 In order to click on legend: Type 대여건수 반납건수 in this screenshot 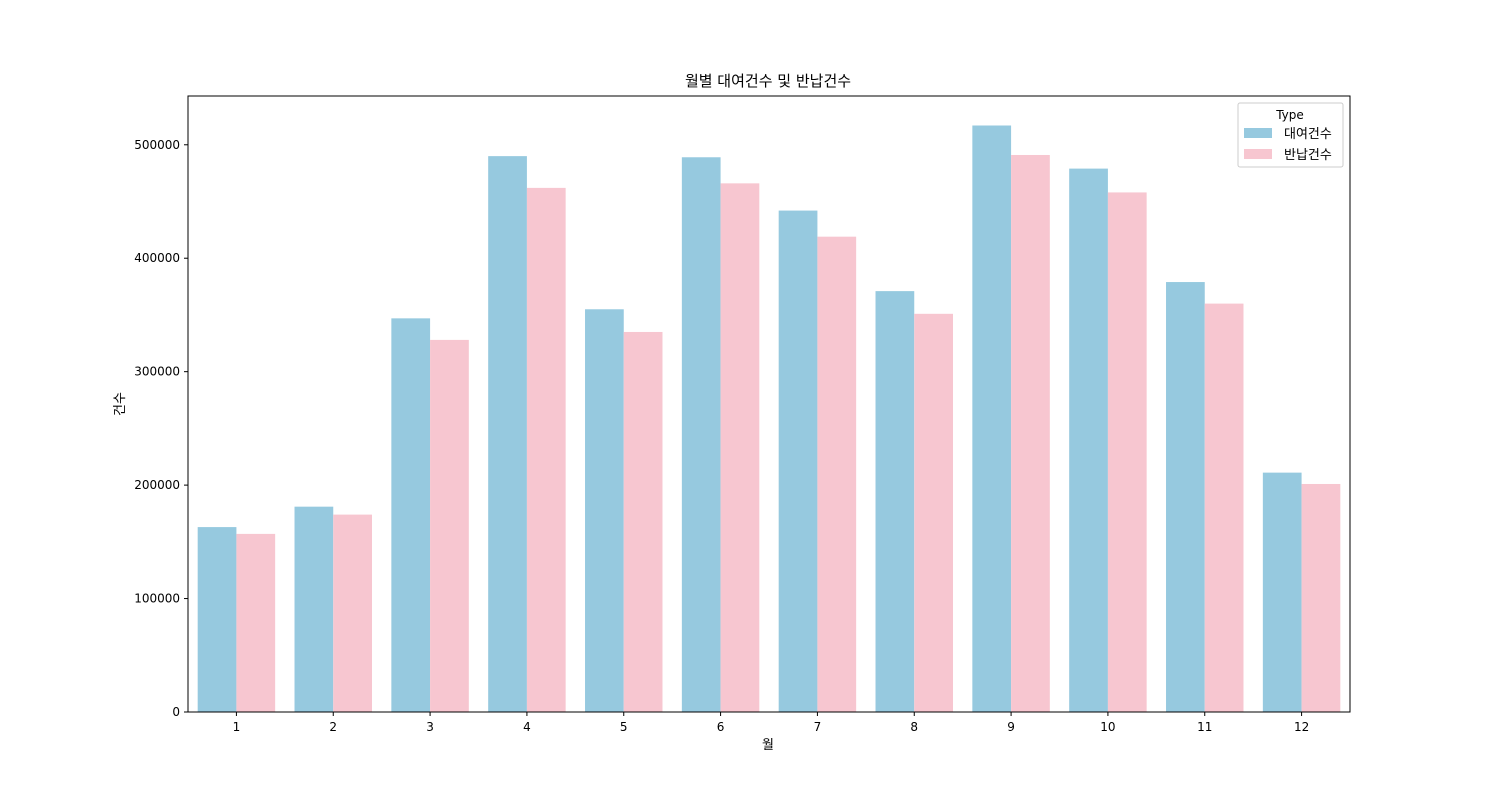, I will do `click(1290, 135)`.